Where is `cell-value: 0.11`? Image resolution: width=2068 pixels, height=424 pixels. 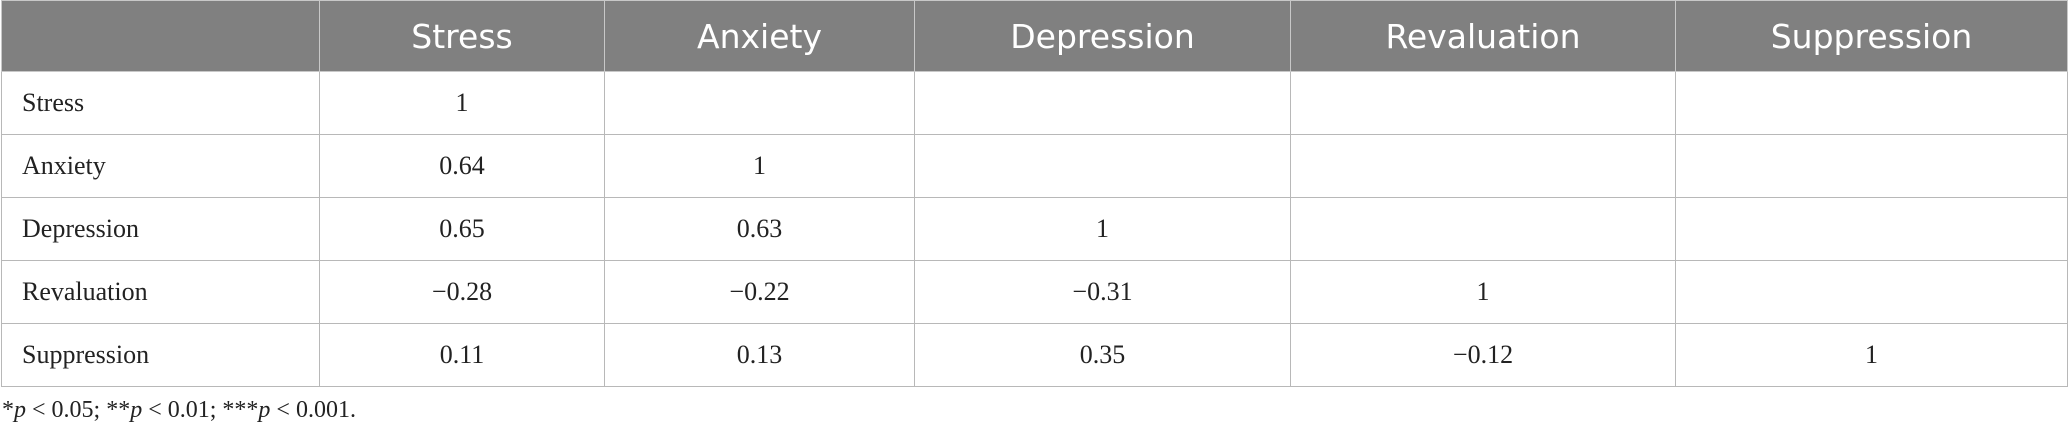
cell-value: 0.11 is located at coordinates (462, 355).